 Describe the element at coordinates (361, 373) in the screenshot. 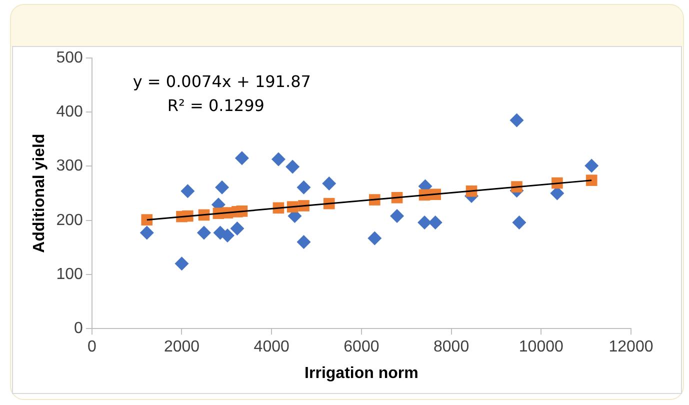

I see `x-axis-title: Irrigation norm` at that location.